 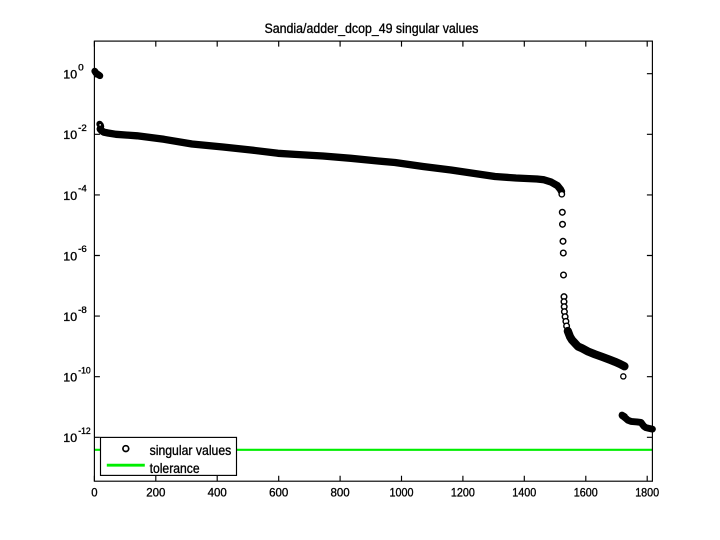 What do you see at coordinates (82, 128) in the screenshot?
I see `svg-text: -2` at bounding box center [82, 128].